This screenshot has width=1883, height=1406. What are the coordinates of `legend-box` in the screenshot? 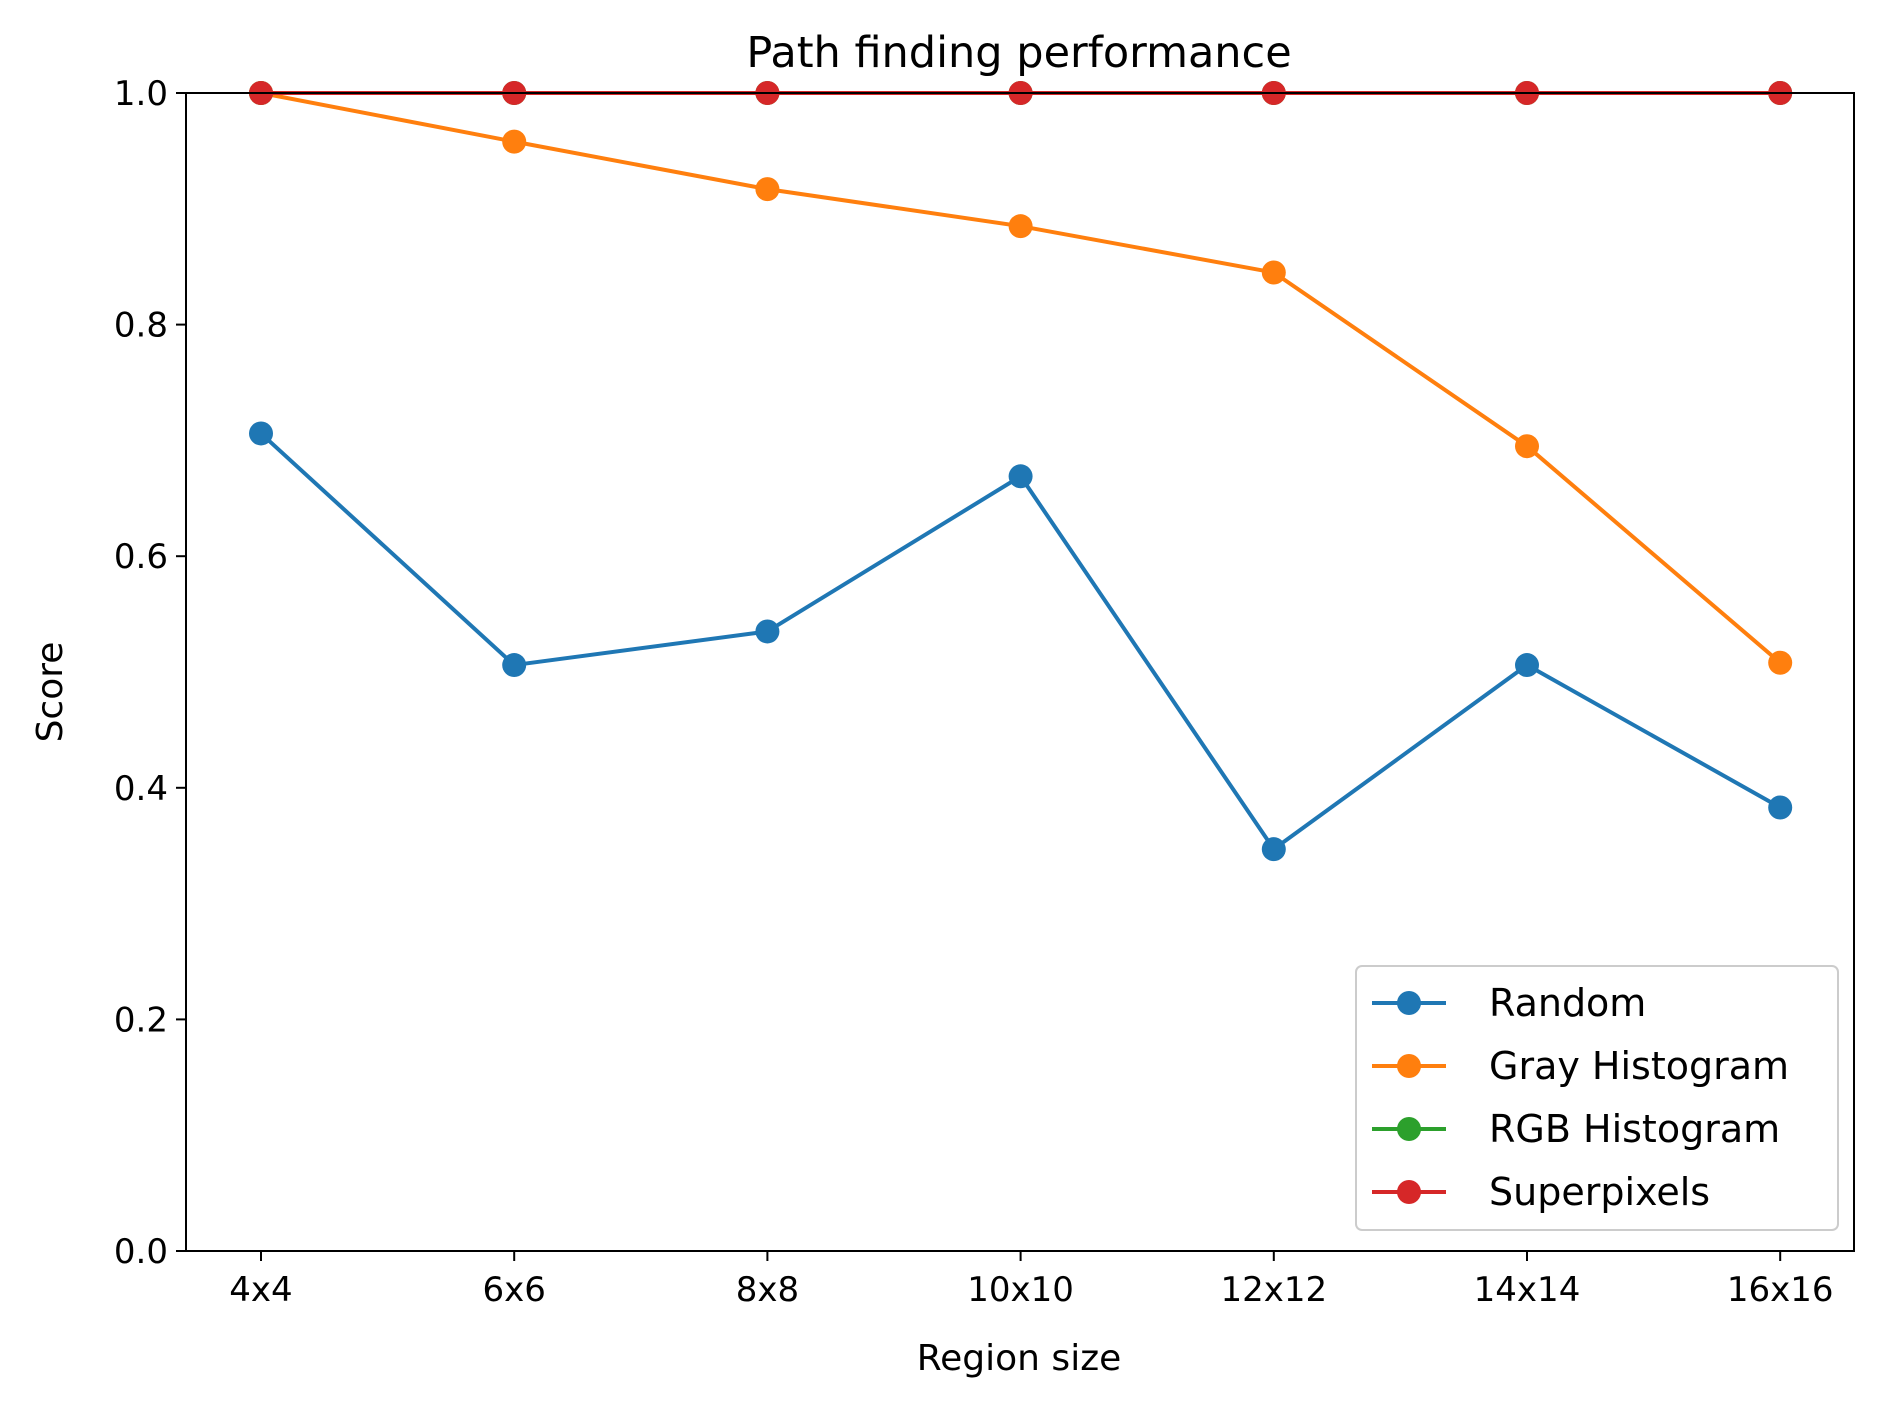 It's located at (1597, 1098).